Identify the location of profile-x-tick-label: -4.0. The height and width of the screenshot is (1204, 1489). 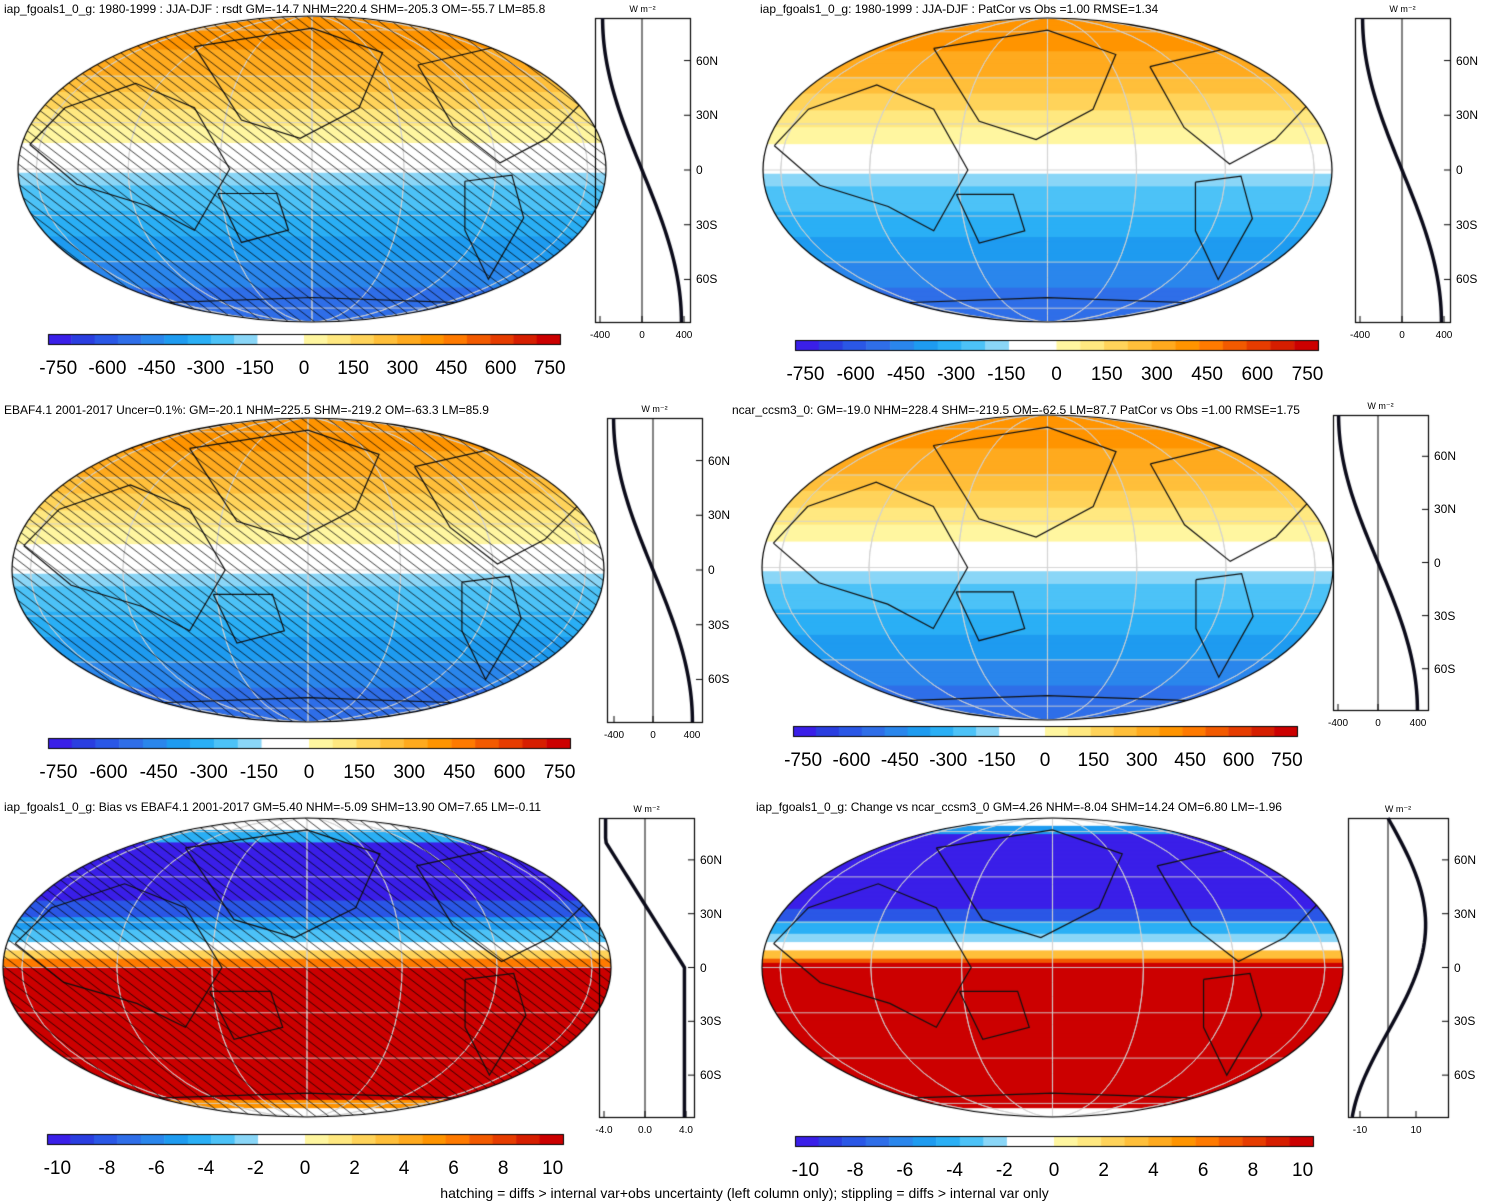
(604, 1130).